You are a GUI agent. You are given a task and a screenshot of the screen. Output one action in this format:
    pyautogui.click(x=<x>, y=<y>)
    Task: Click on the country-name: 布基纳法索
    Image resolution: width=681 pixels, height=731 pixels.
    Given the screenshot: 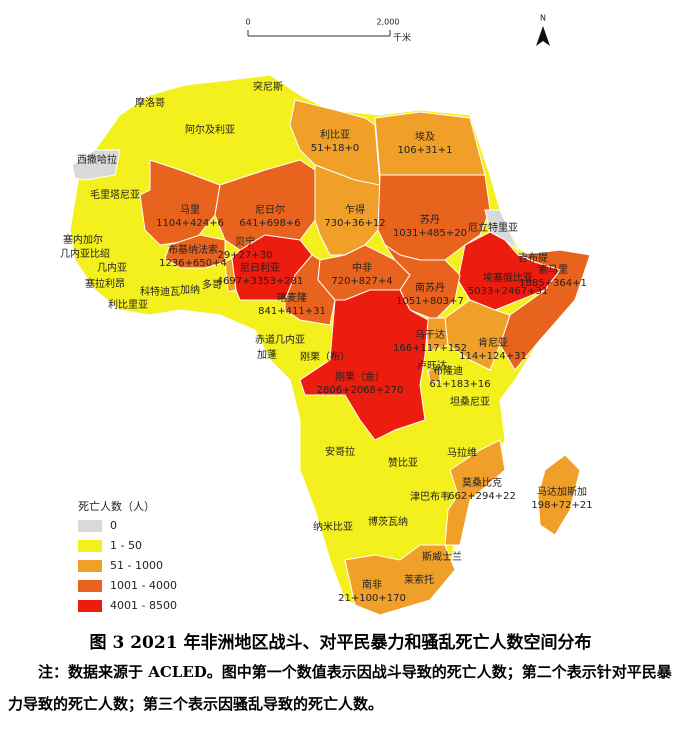 What is the action you would take?
    pyautogui.click(x=193, y=249)
    